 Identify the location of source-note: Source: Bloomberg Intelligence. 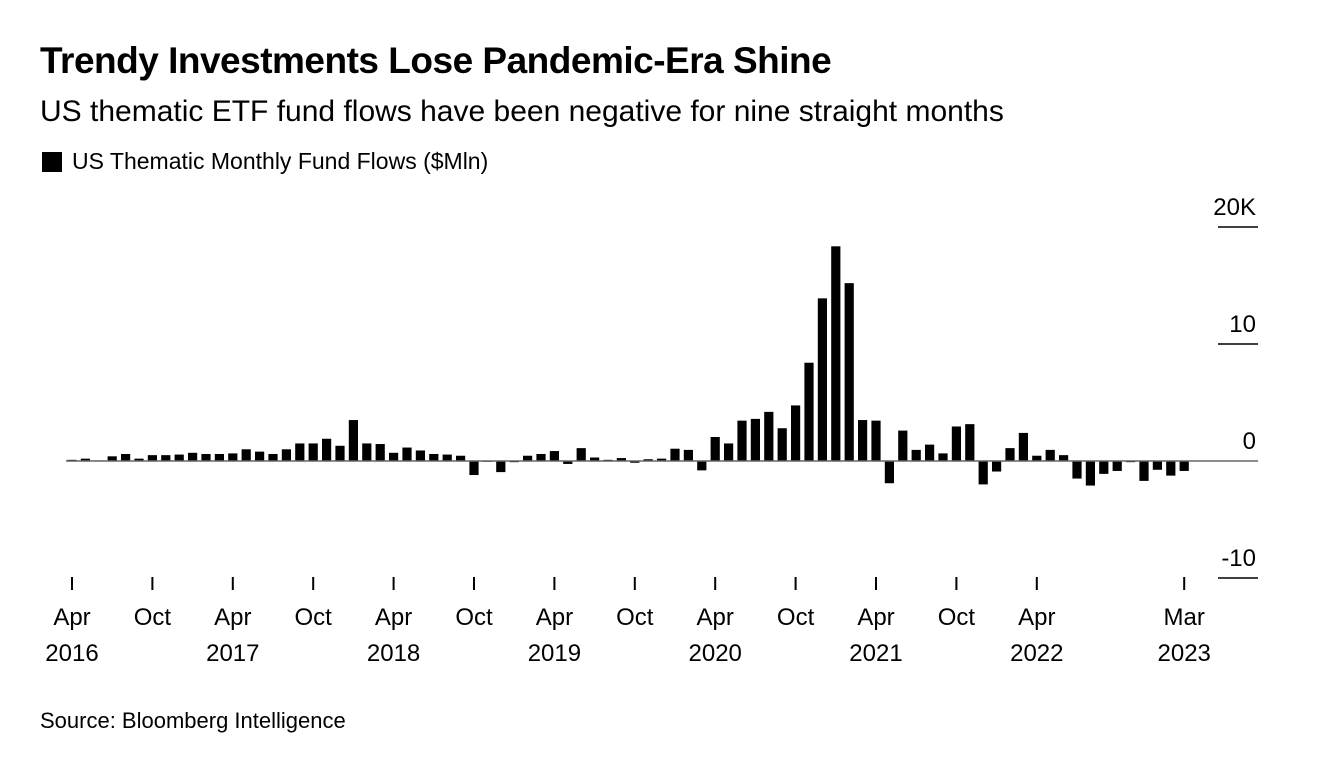
(193, 720).